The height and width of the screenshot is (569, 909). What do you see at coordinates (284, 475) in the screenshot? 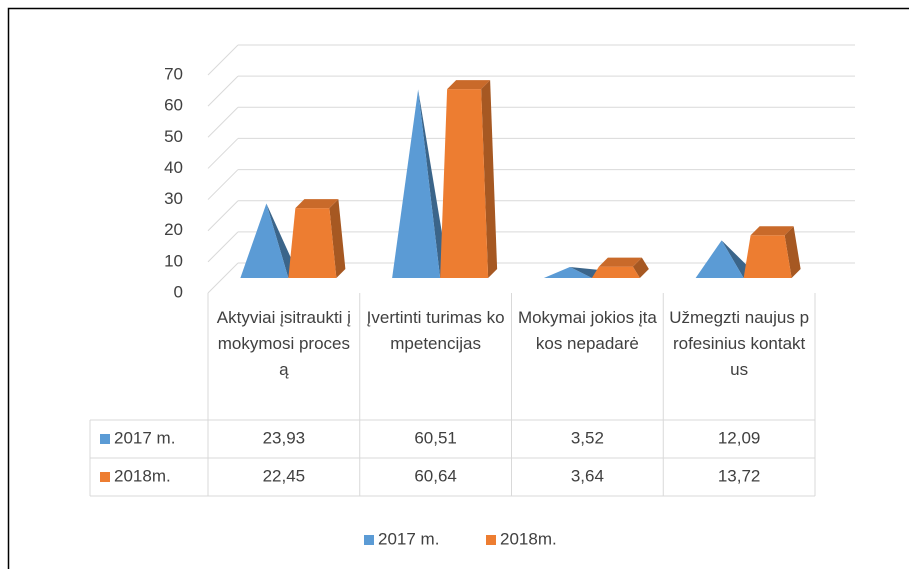
I see `table-value: 22,45` at bounding box center [284, 475].